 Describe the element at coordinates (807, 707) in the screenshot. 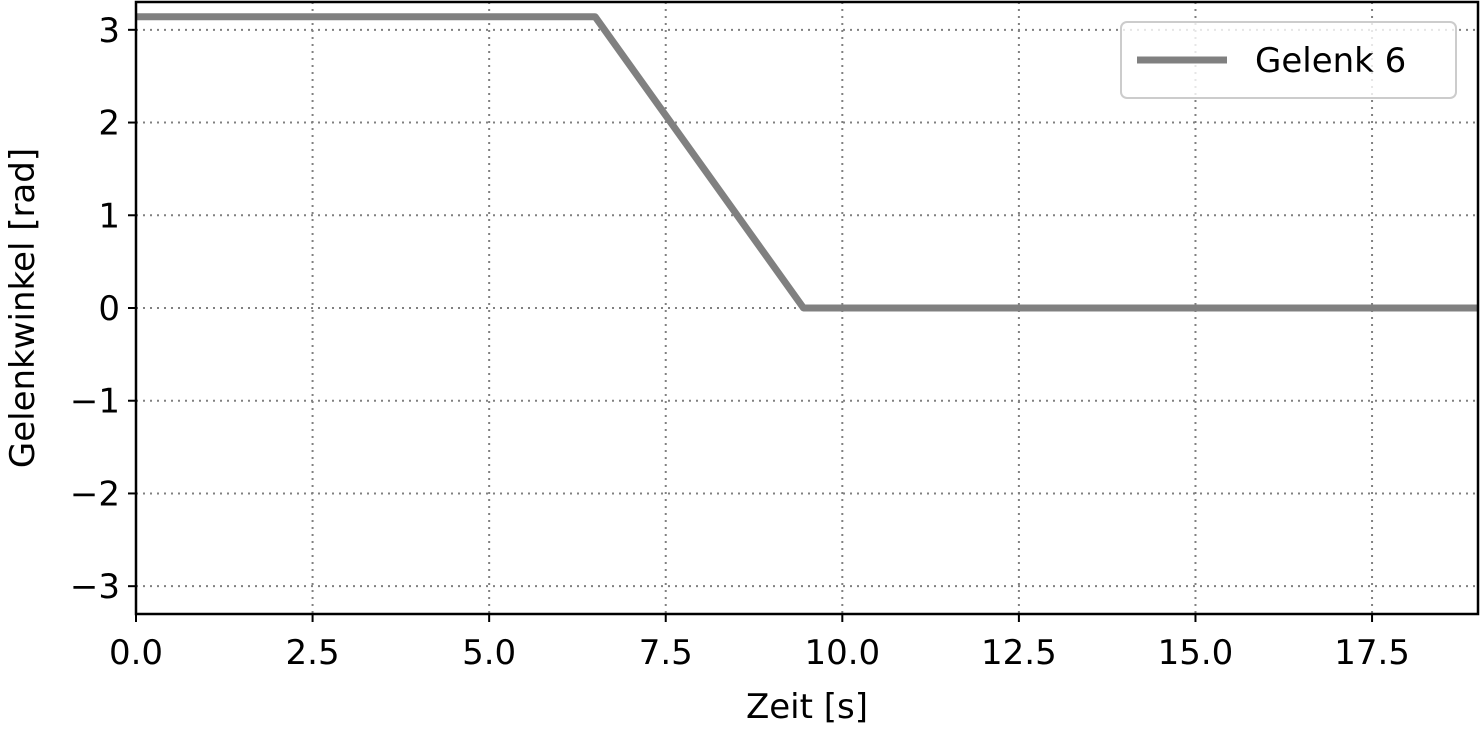

I see `x-axis-label: Zeit [s]` at that location.